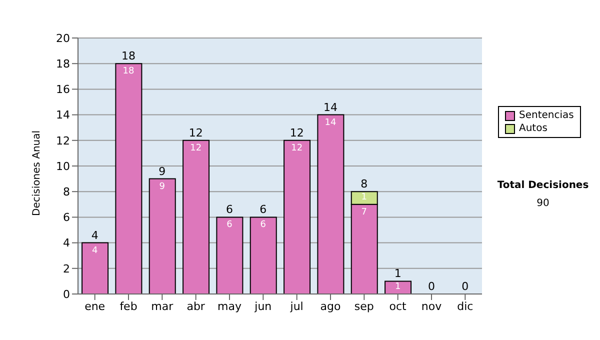  I want to click on total-label: 18, so click(129, 56).